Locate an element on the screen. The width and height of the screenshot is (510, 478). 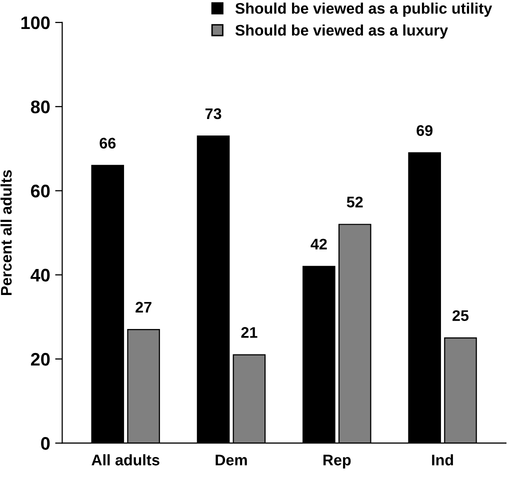
y-tick-label: 20 is located at coordinates (40, 359).